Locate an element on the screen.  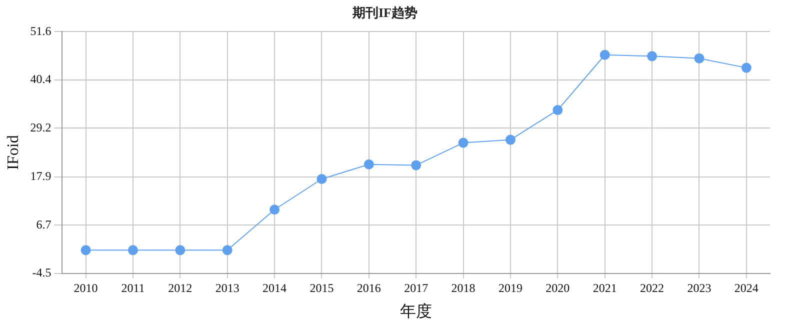
y-axis-title: IFoid is located at coordinates (13, 152).